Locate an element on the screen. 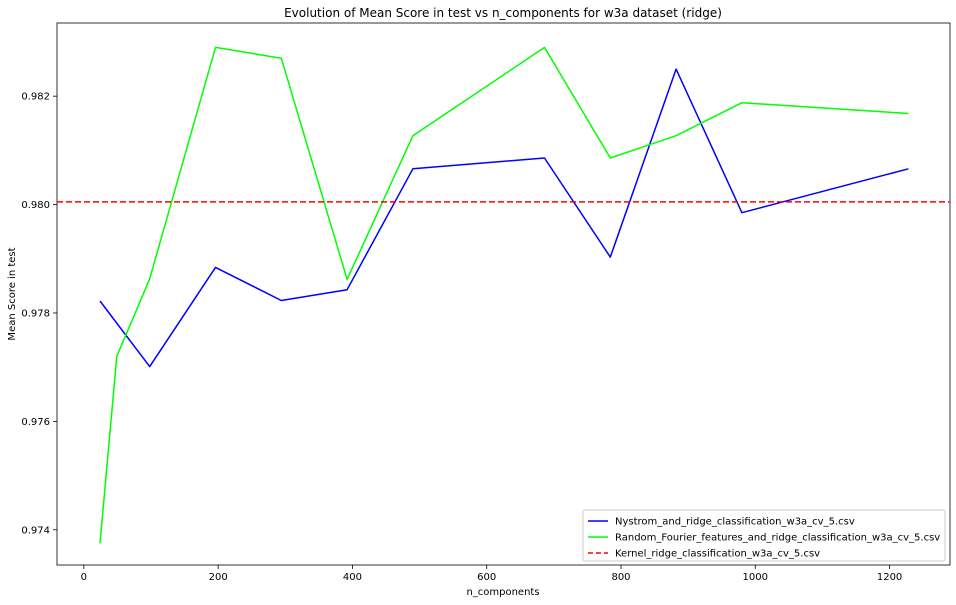 This screenshot has width=956, height=605. y-tick-label: 0.978 is located at coordinates (35, 313).